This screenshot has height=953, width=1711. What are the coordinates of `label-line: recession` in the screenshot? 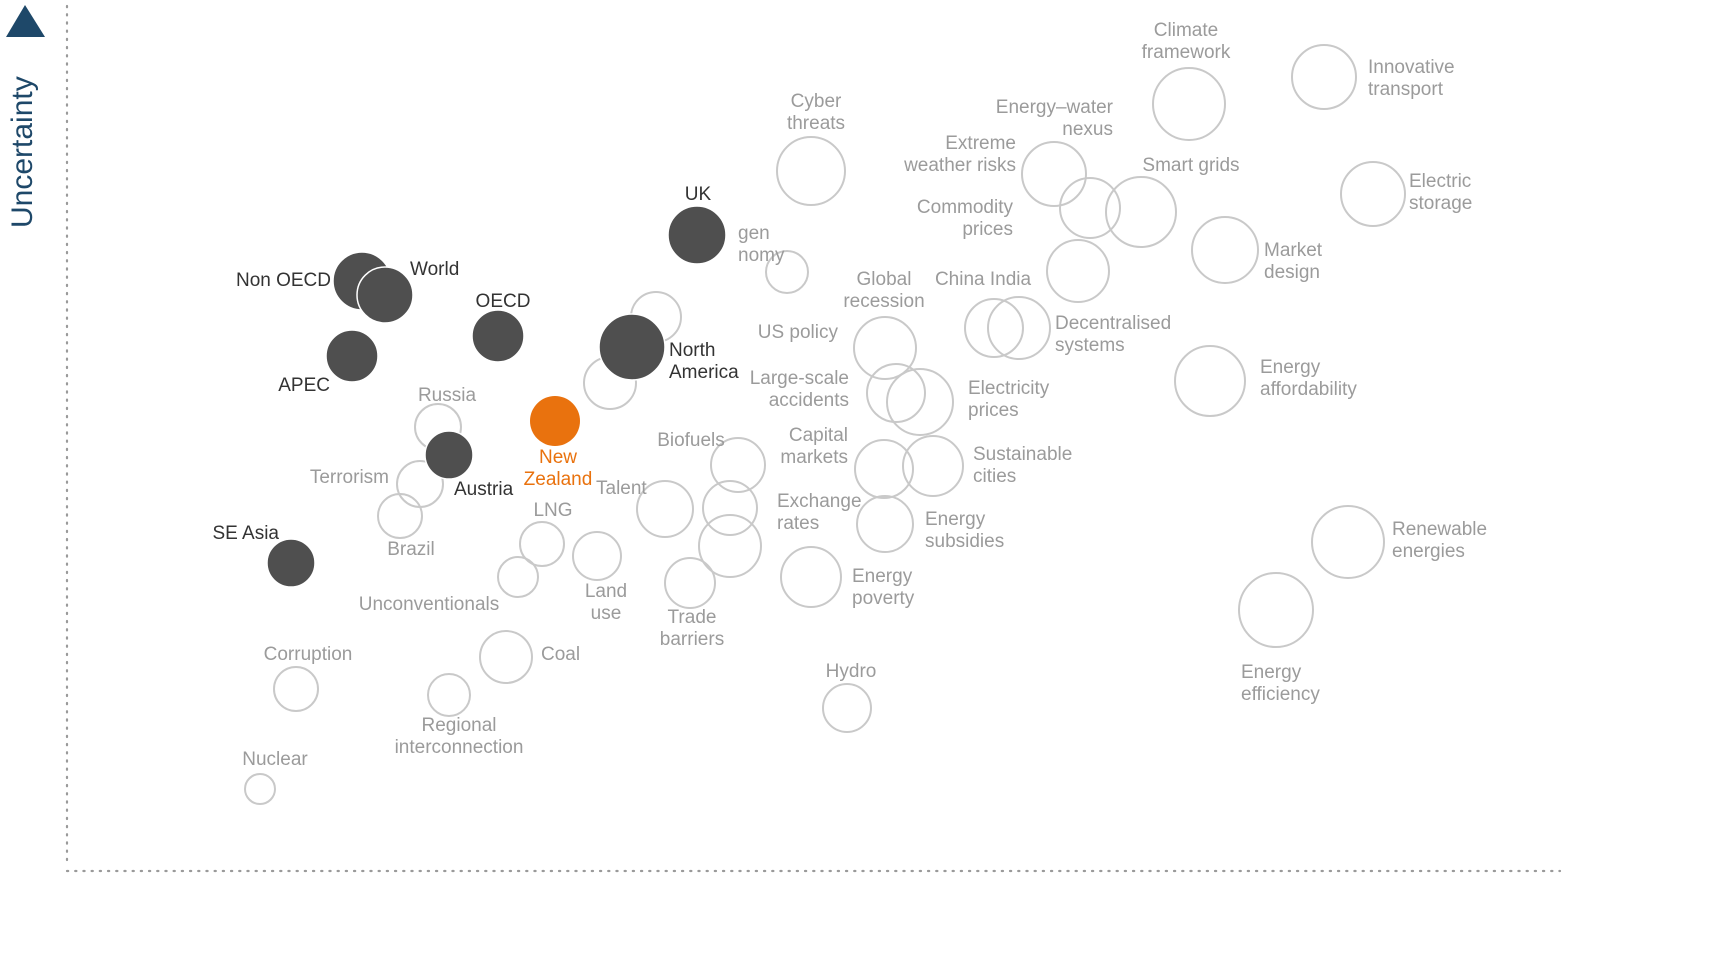 It's located at (883, 301).